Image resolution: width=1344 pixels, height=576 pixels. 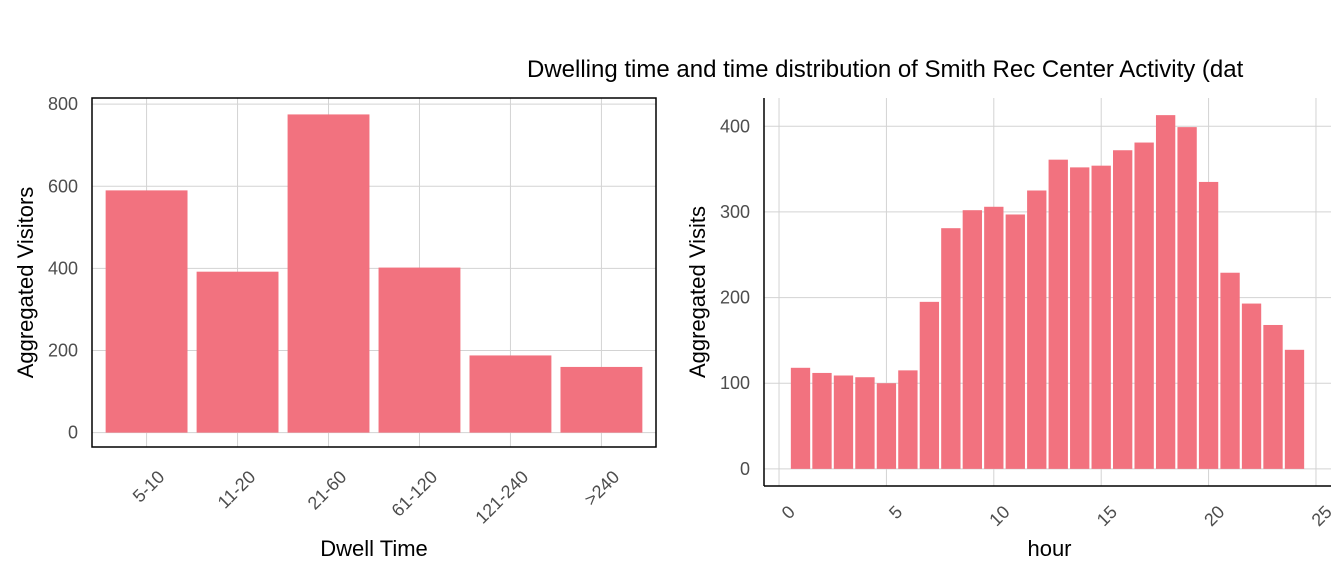 What do you see at coordinates (1322, 516) in the screenshot?
I see `x-tick-label: 25` at bounding box center [1322, 516].